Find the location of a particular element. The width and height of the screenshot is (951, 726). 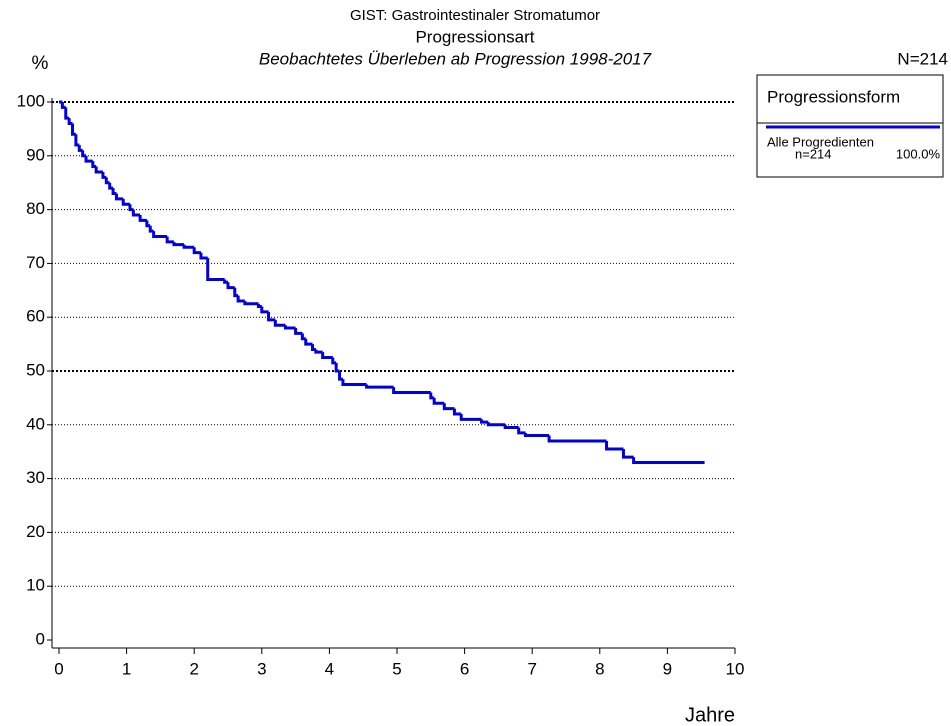

legend-n: n=214 is located at coordinates (813, 153).